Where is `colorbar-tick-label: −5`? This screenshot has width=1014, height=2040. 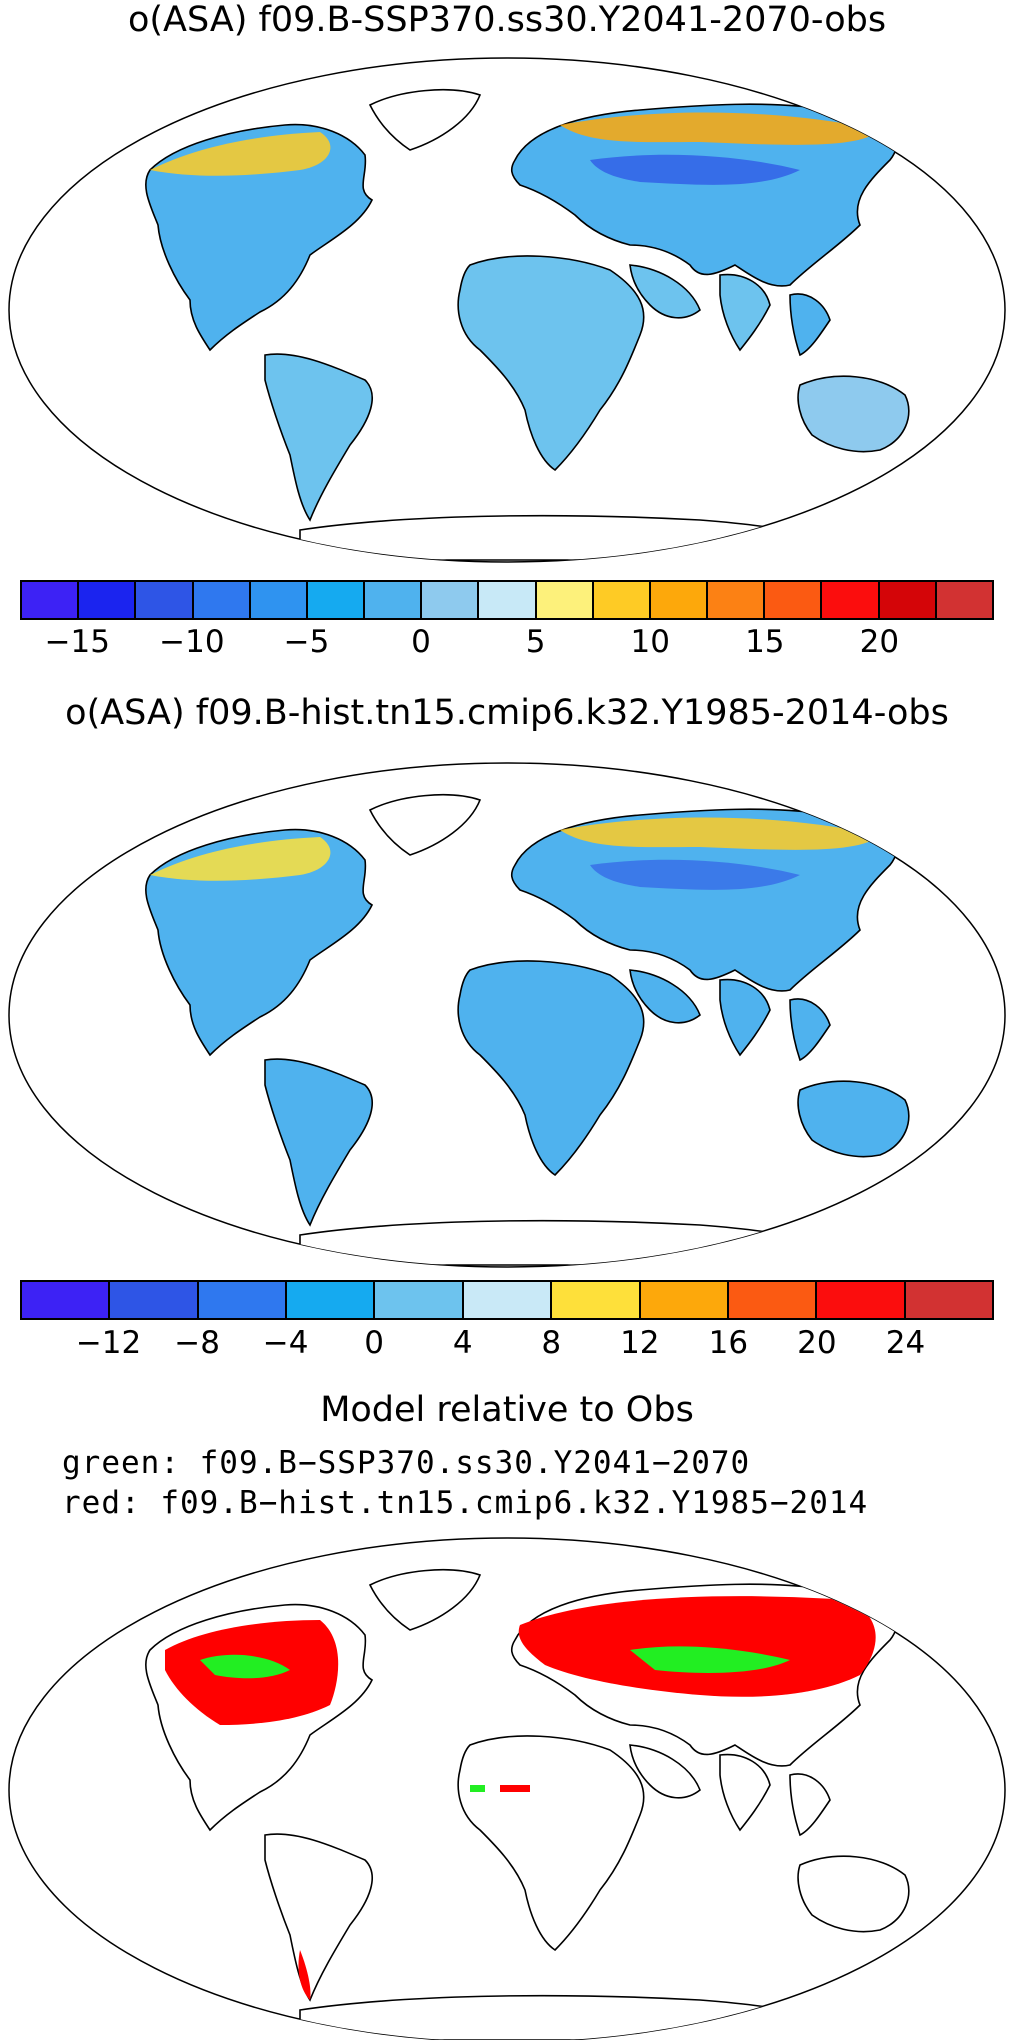 colorbar-tick-label: −5 is located at coordinates (306, 642).